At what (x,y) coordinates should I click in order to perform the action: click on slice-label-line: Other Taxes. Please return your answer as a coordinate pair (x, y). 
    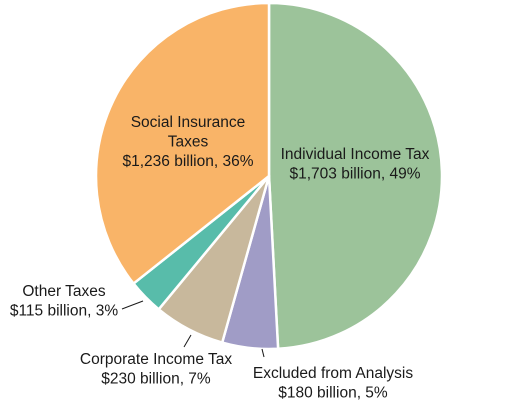
    Looking at the image, I should click on (64, 291).